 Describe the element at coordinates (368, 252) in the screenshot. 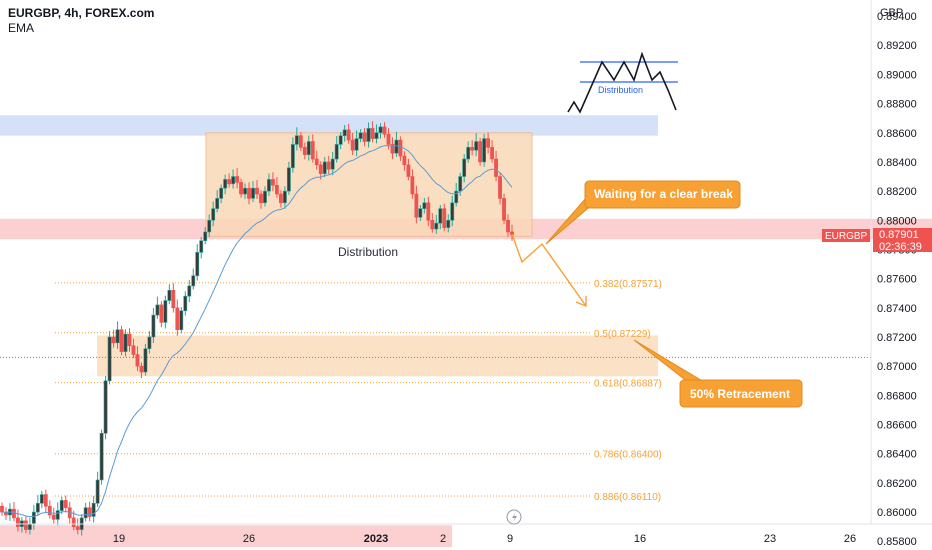

I see `distribution-label: Distribution` at that location.